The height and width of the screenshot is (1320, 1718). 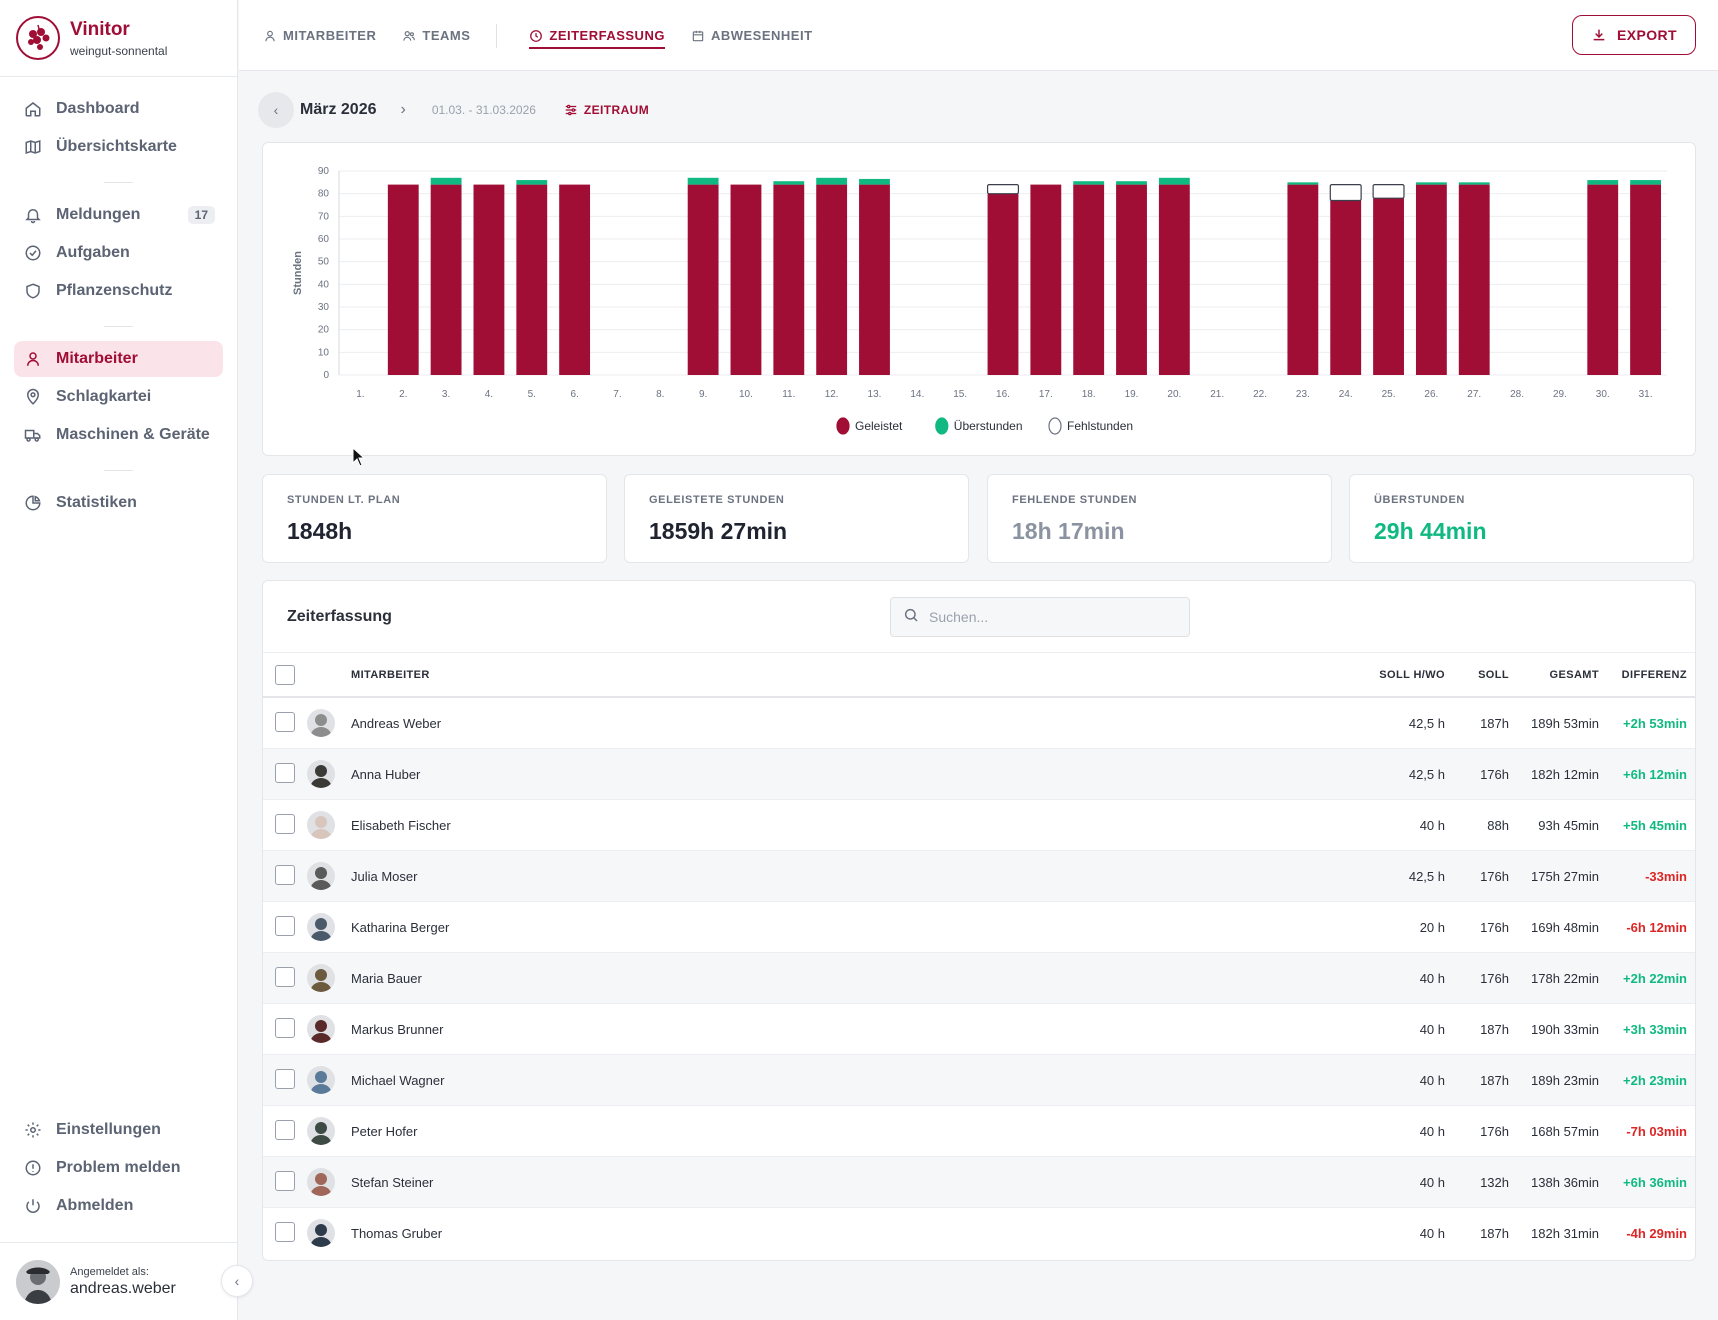 What do you see at coordinates (1655, 978) in the screenshot?
I see `differenz-value: +2h 22min` at bounding box center [1655, 978].